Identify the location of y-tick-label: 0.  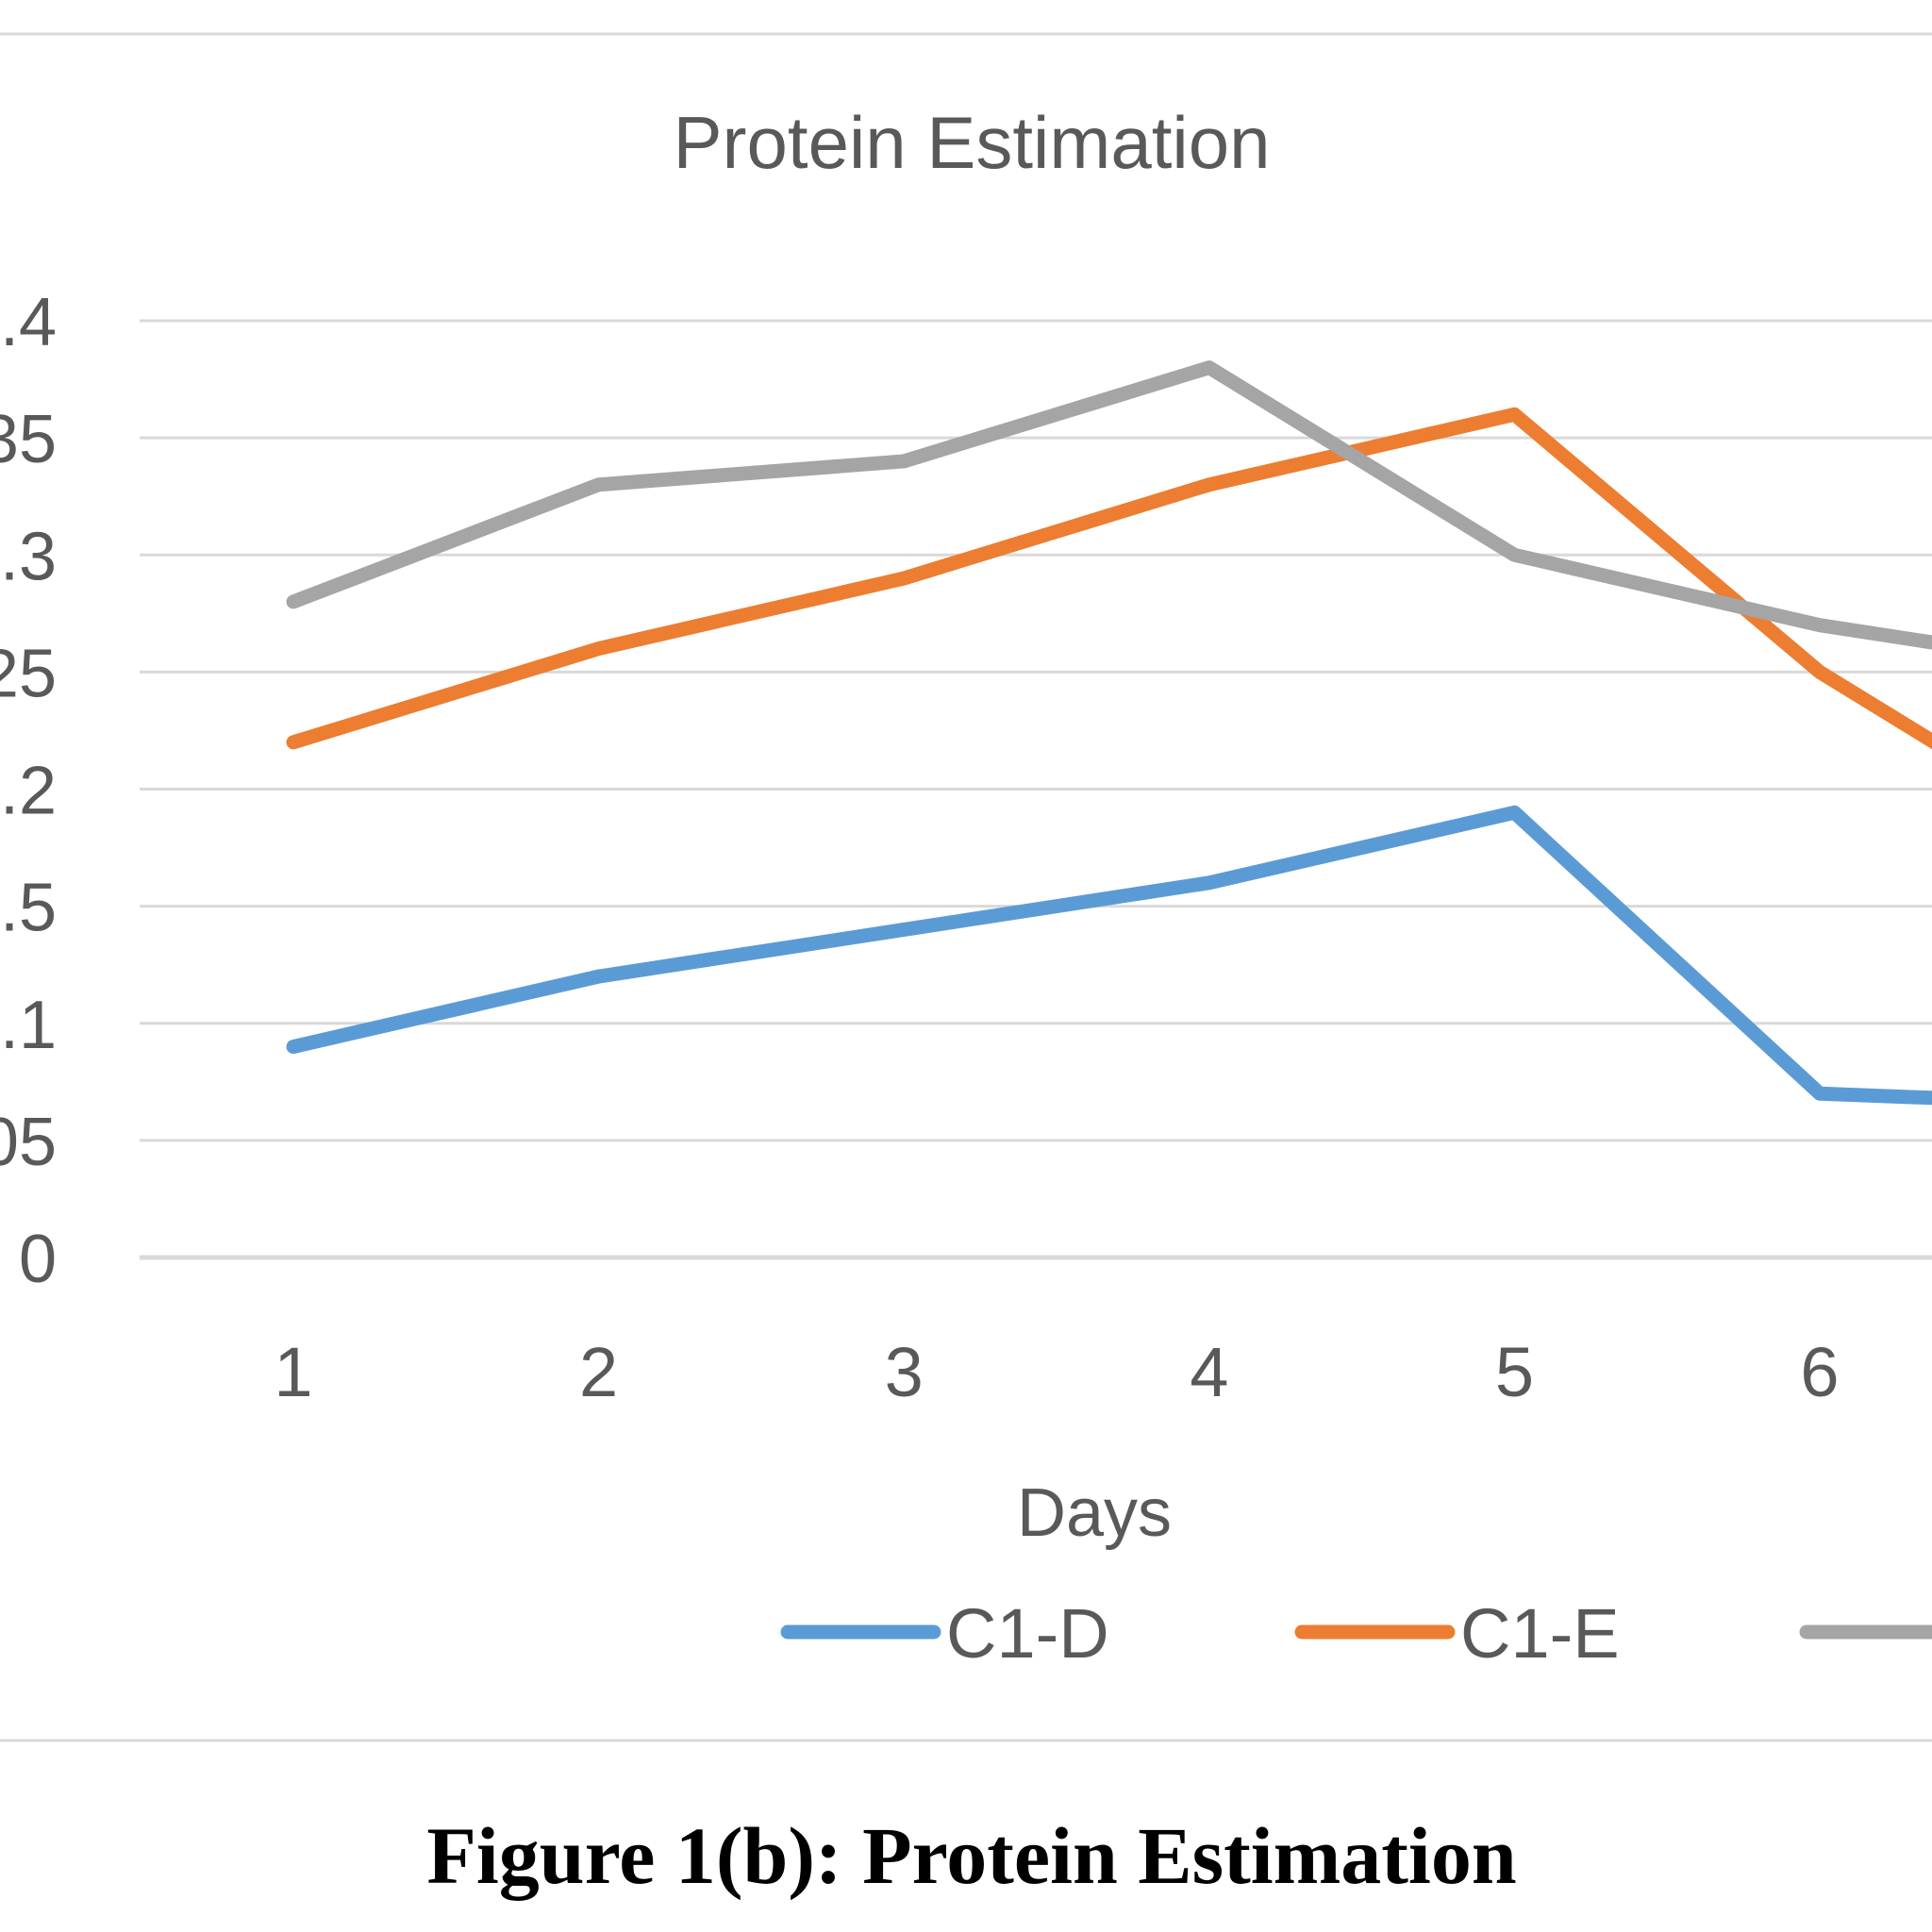
(38, 1260).